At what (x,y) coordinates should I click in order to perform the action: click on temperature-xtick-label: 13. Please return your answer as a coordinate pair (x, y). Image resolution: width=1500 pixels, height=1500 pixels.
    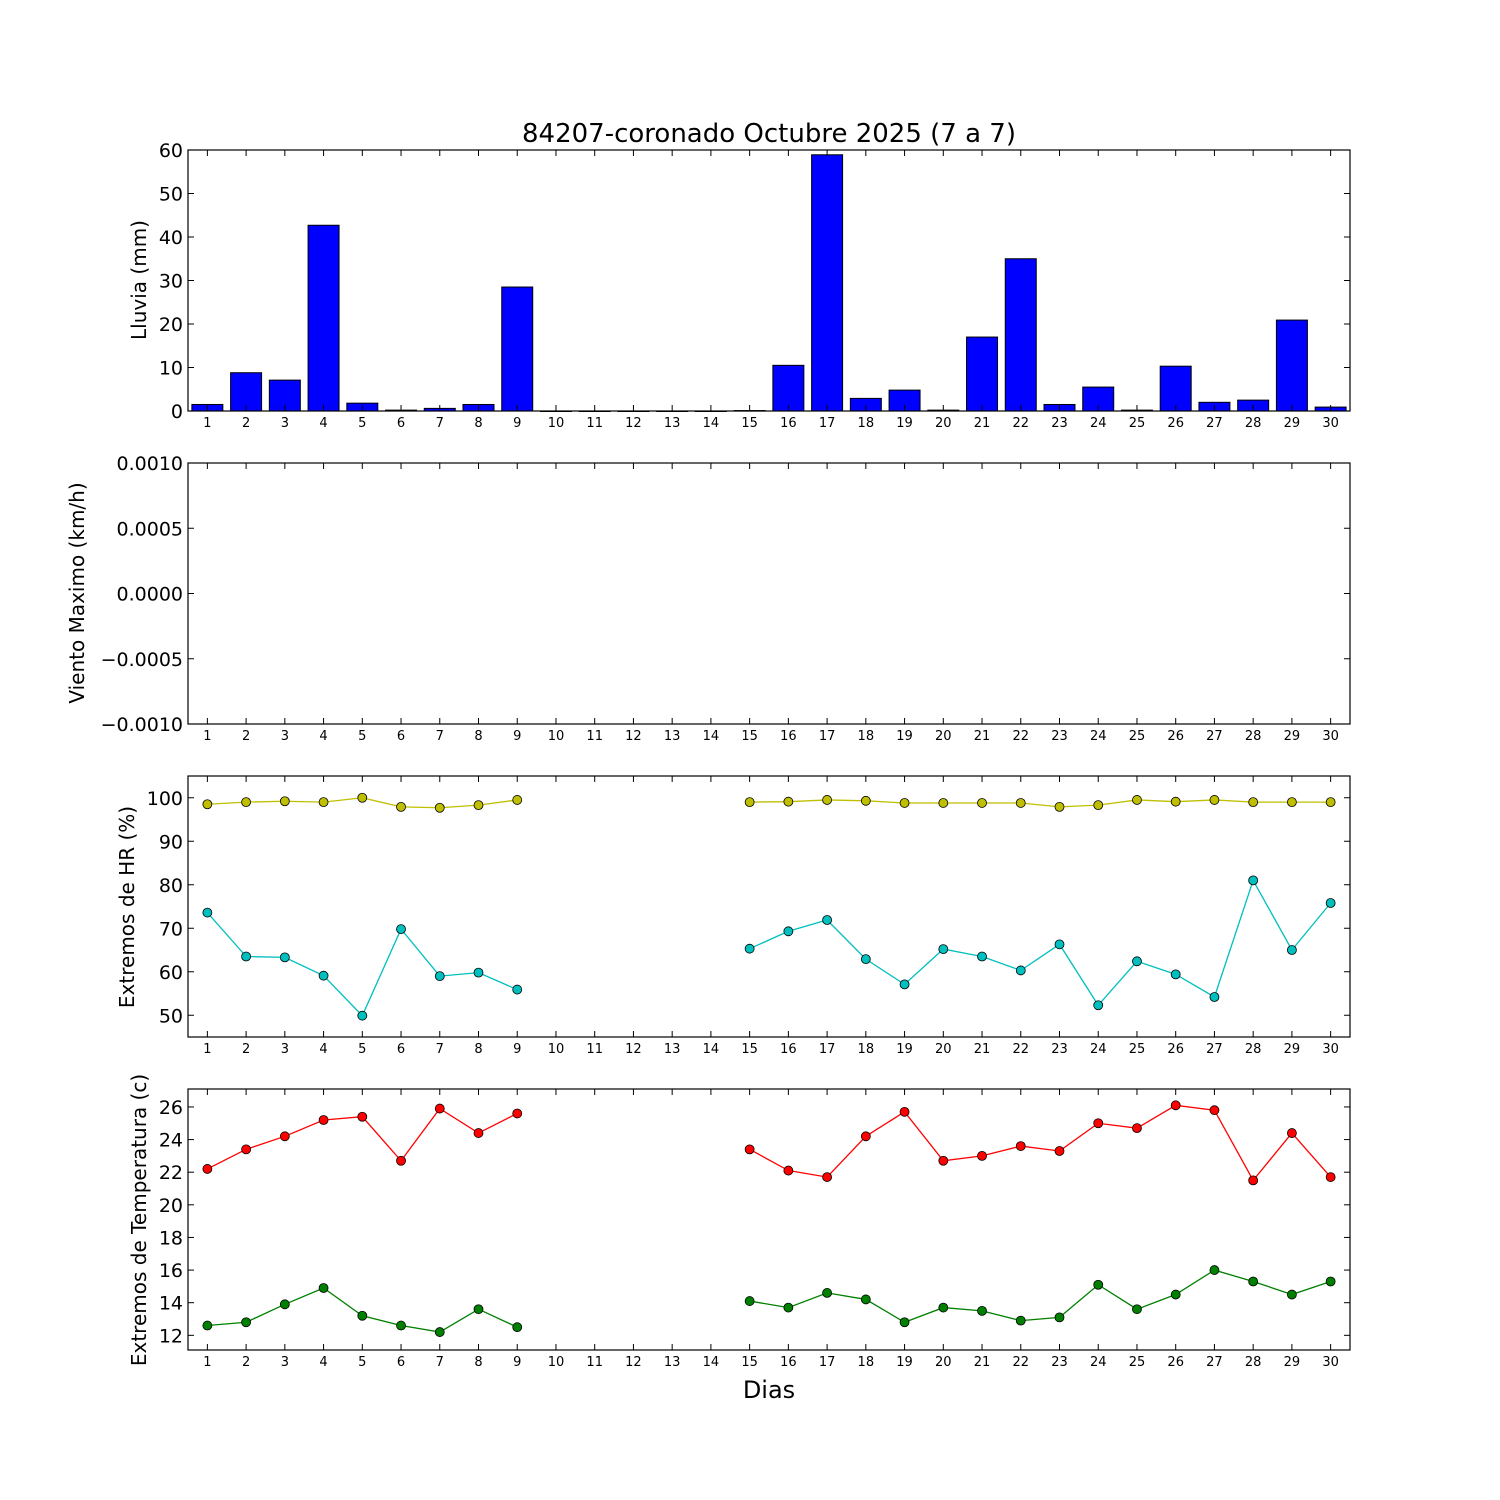
    Looking at the image, I should click on (672, 1362).